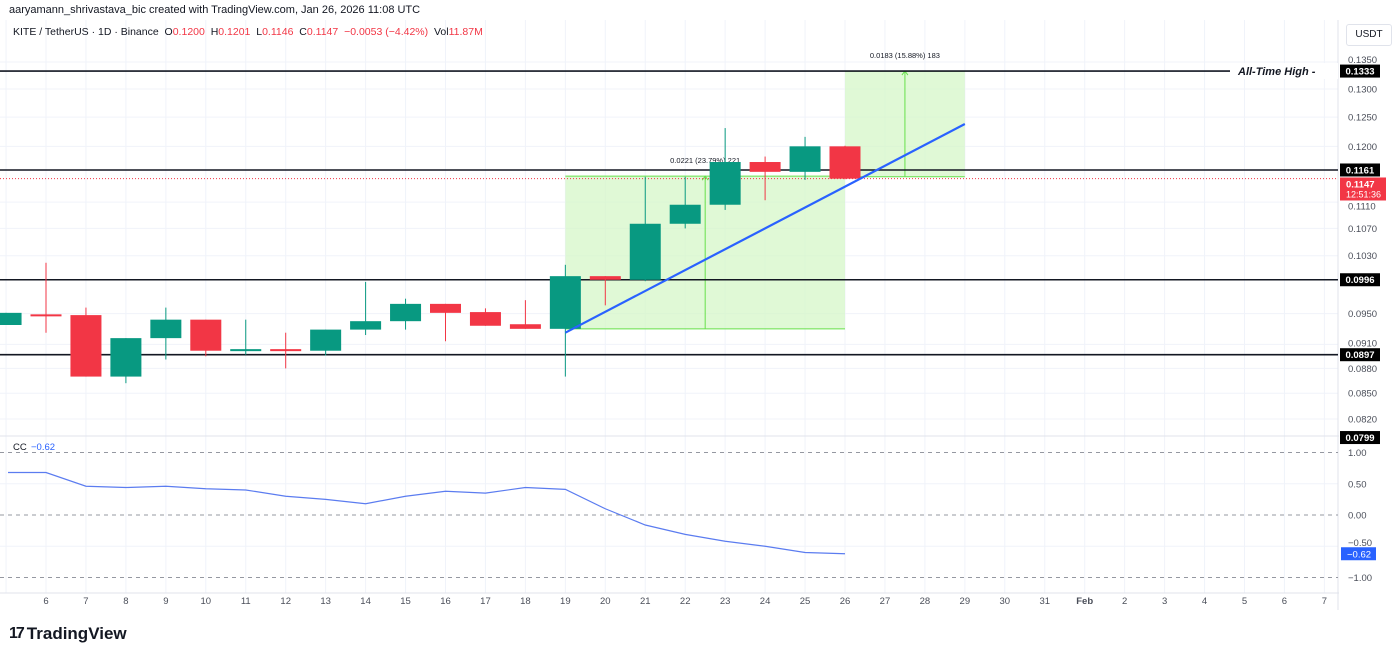 The height and width of the screenshot is (658, 1400). I want to click on price-range-label: 0.0183 (15.88%) 183, so click(905, 55).